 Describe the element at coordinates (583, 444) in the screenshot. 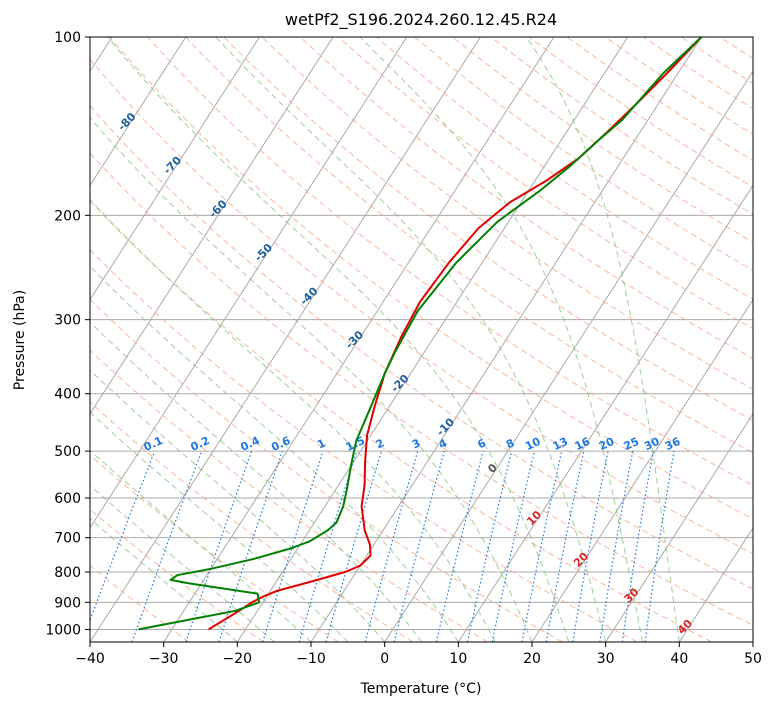

I see `mixing-ratio-label: 16` at that location.